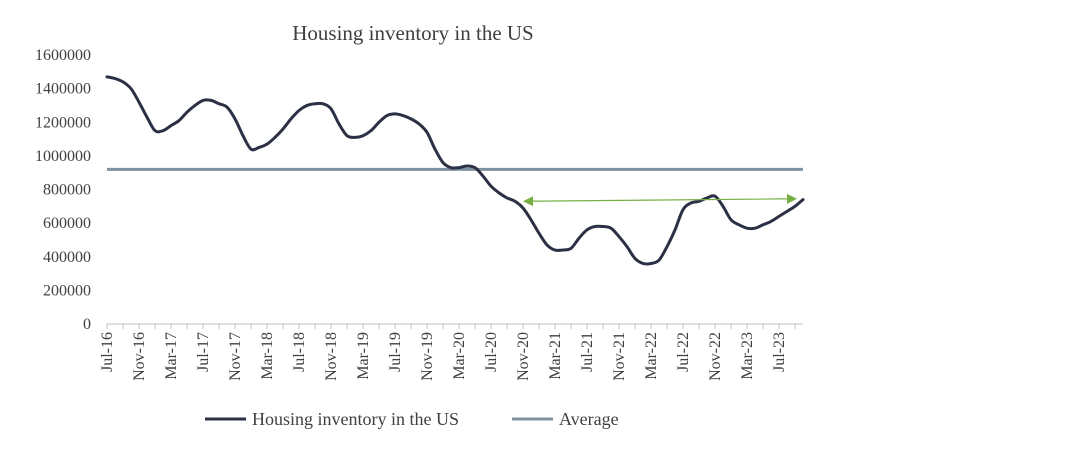 The height and width of the screenshot is (450, 1088). Describe the element at coordinates (63, 156) in the screenshot. I see `y-tick-label: 1000000` at that location.